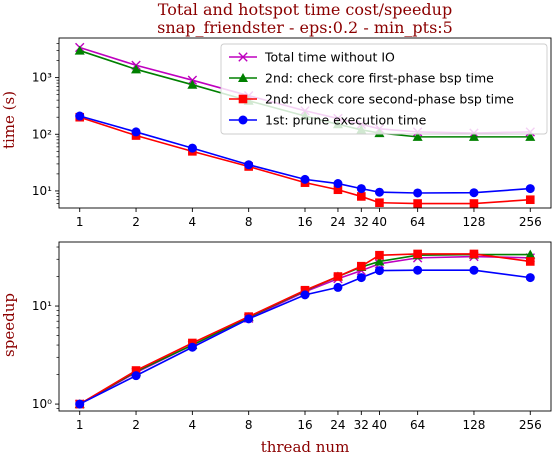  Describe the element at coordinates (42, 78) in the screenshot. I see `y-tick-label: 10³` at that location.